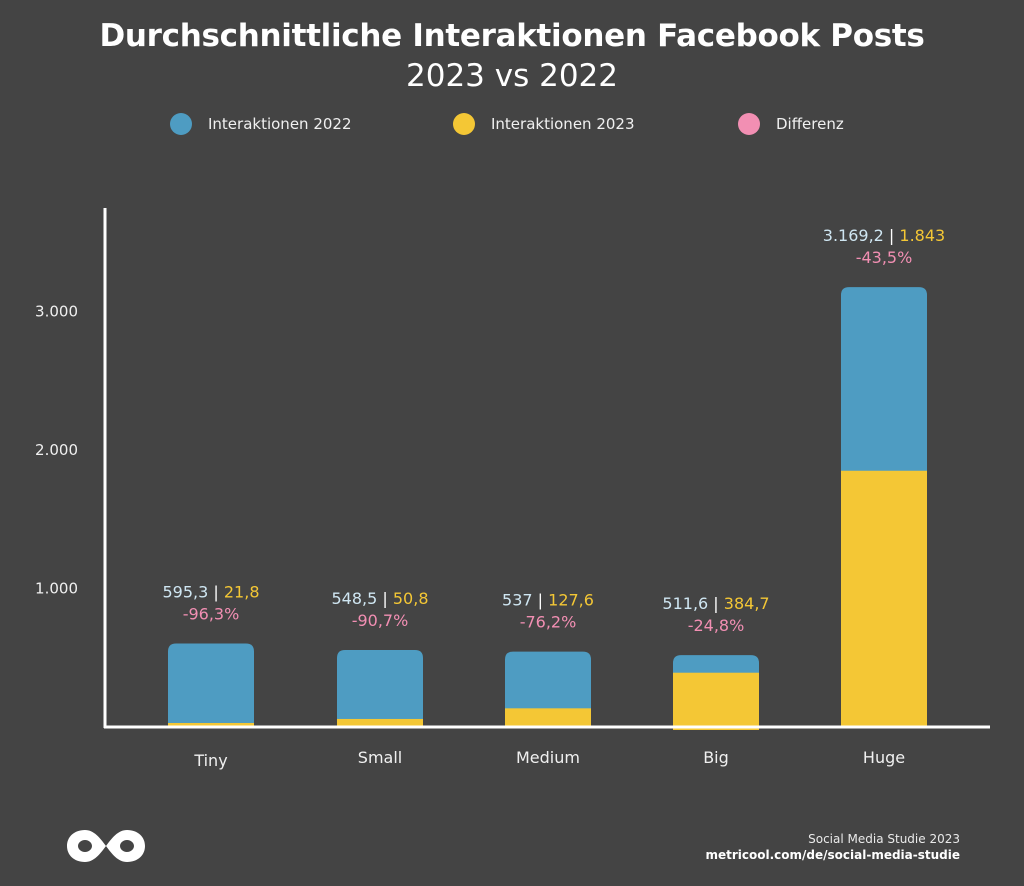  I want to click on x-tick-label: Small, so click(380, 757).